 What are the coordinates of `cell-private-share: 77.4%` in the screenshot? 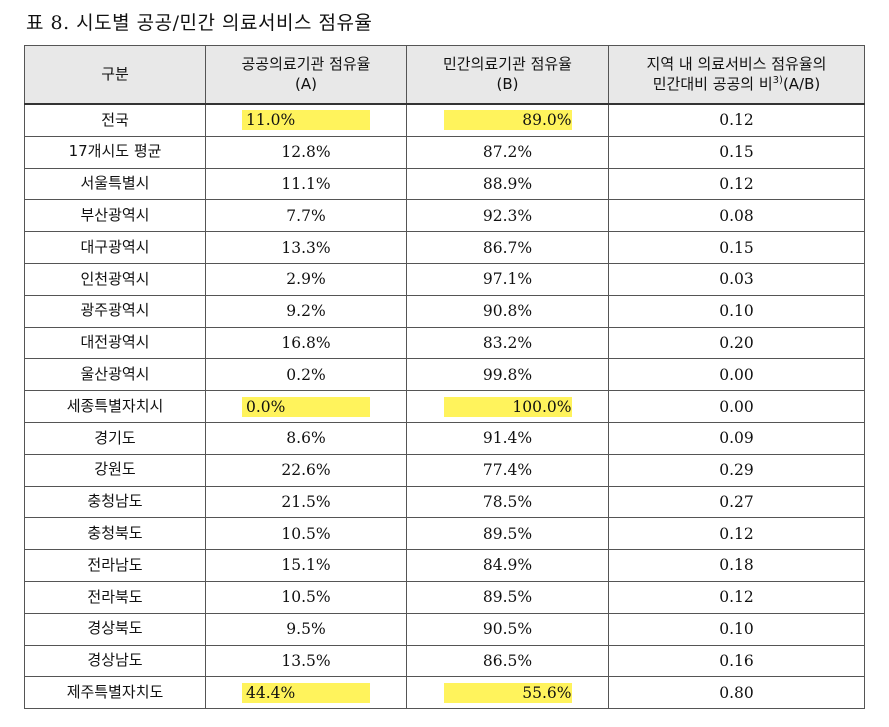 It's located at (507, 470).